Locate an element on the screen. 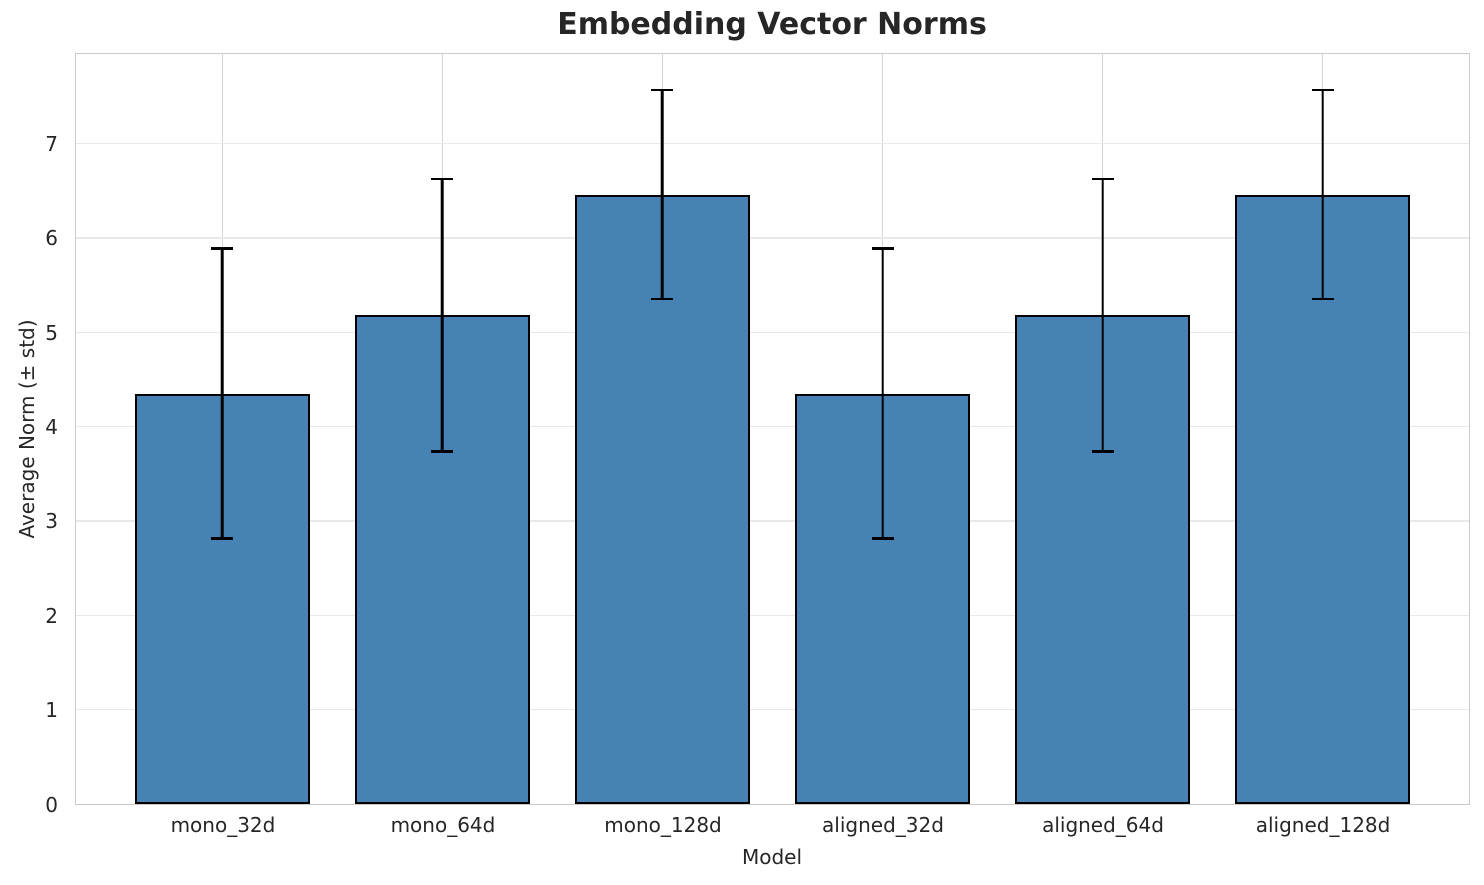 The height and width of the screenshot is (885, 1484). y-axis: 0 1 2 3 4 5 6 7 is located at coordinates (29, 434).